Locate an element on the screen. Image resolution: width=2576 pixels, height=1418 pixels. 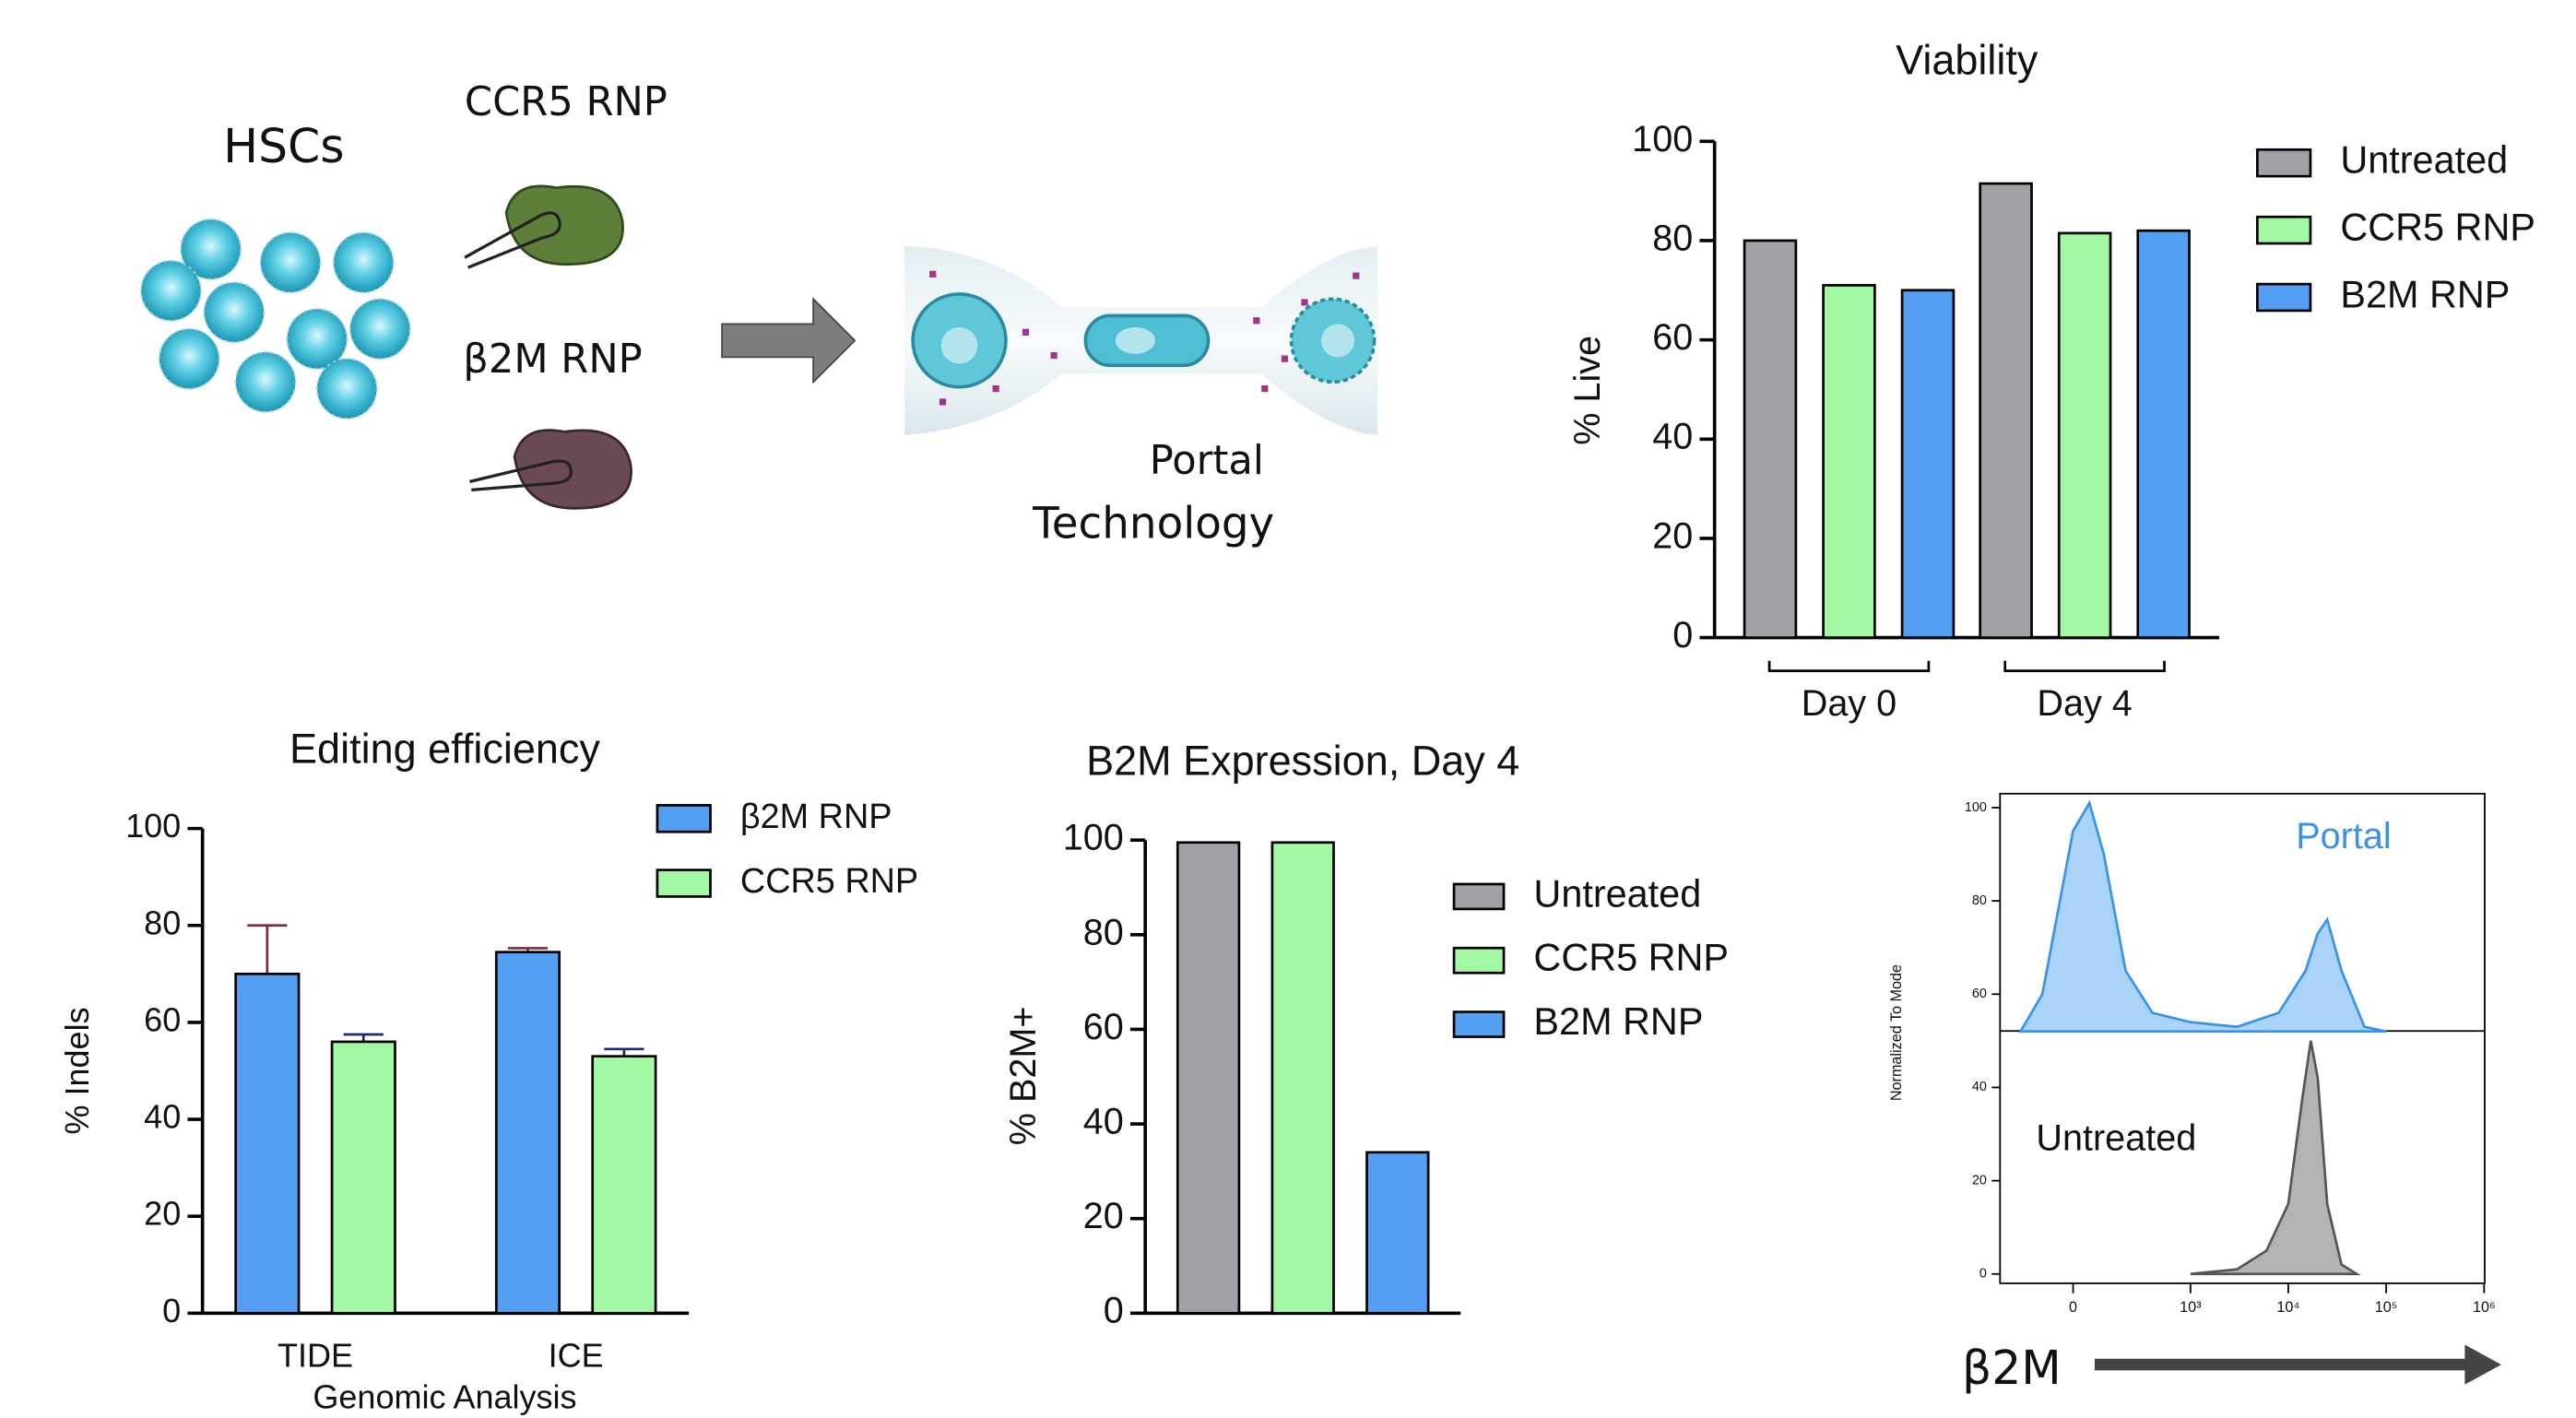
x-tick-label: 10⁵ is located at coordinates (2386, 1308).